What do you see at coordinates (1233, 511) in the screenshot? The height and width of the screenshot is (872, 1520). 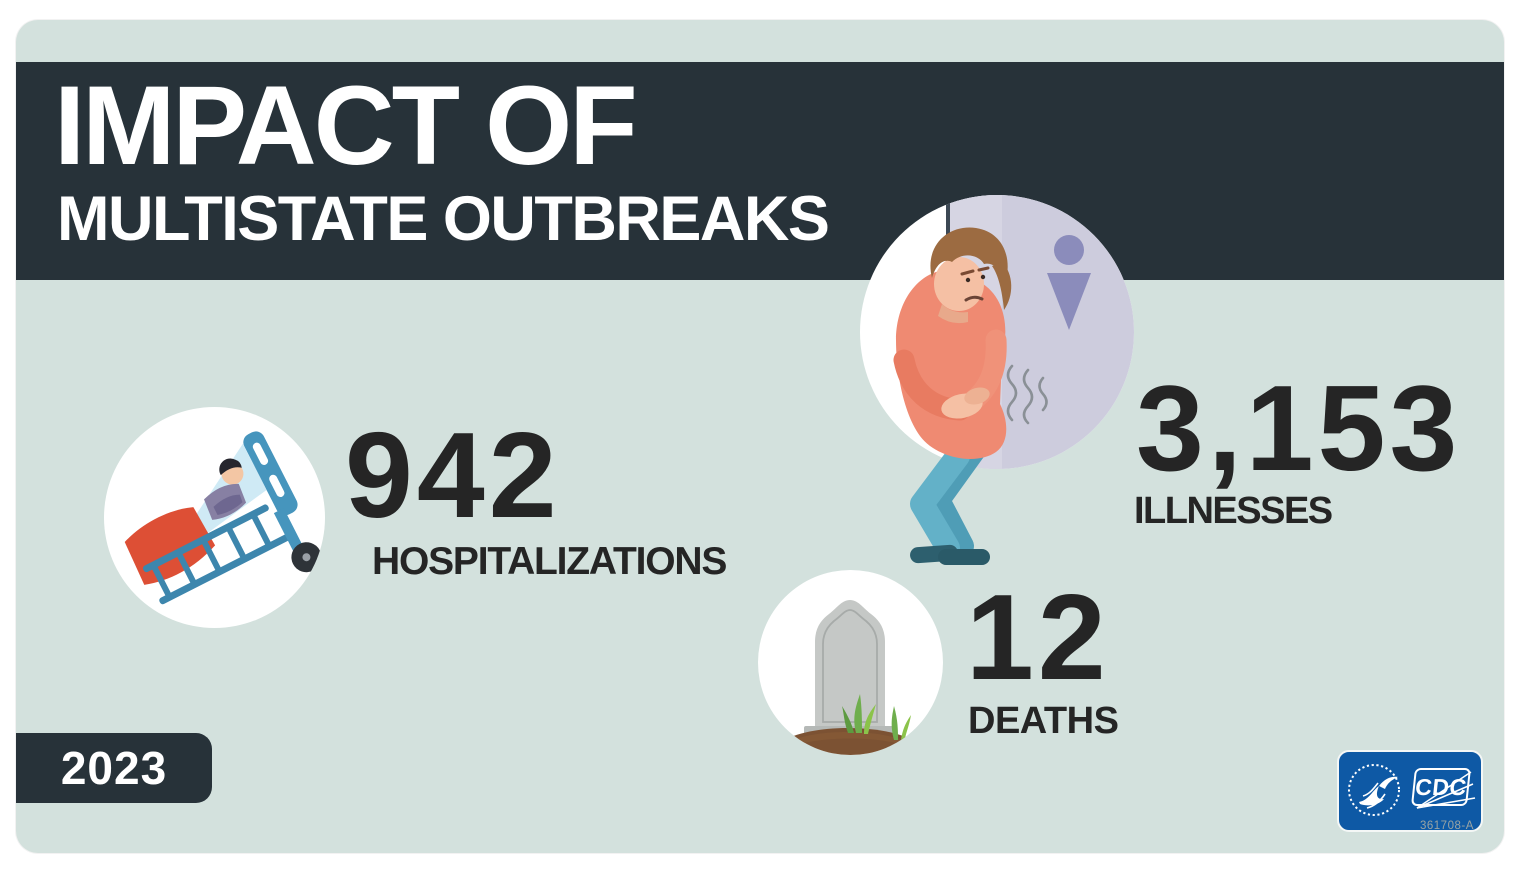 I see `illnesses-label: ILLNESSES` at bounding box center [1233, 511].